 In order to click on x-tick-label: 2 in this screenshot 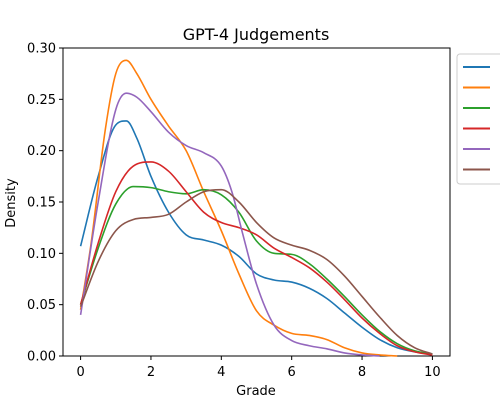, I will do `click(151, 372)`.